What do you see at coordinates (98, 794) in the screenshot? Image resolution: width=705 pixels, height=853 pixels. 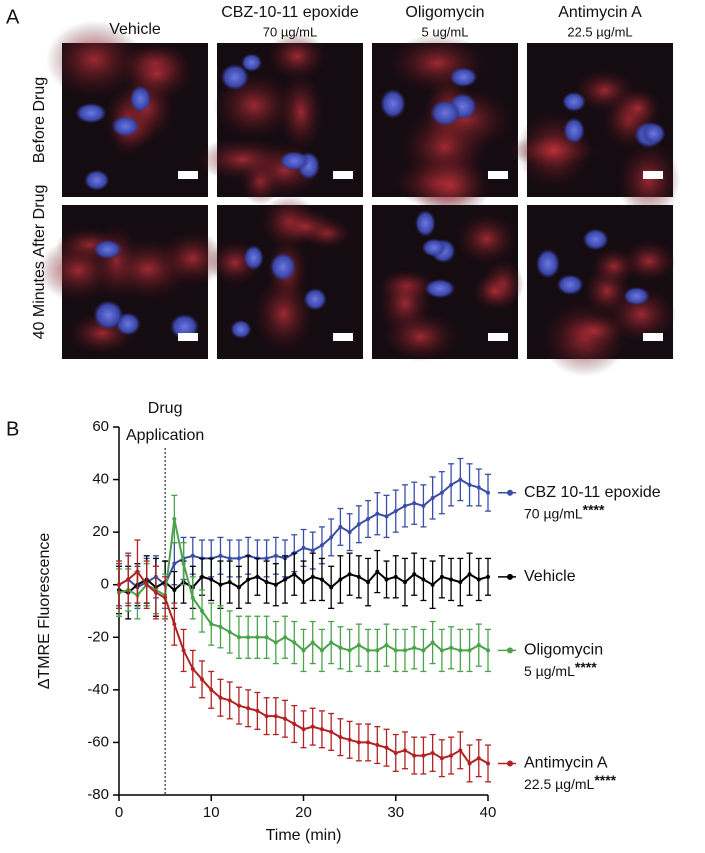 I see `y-tick-label: -80` at bounding box center [98, 794].